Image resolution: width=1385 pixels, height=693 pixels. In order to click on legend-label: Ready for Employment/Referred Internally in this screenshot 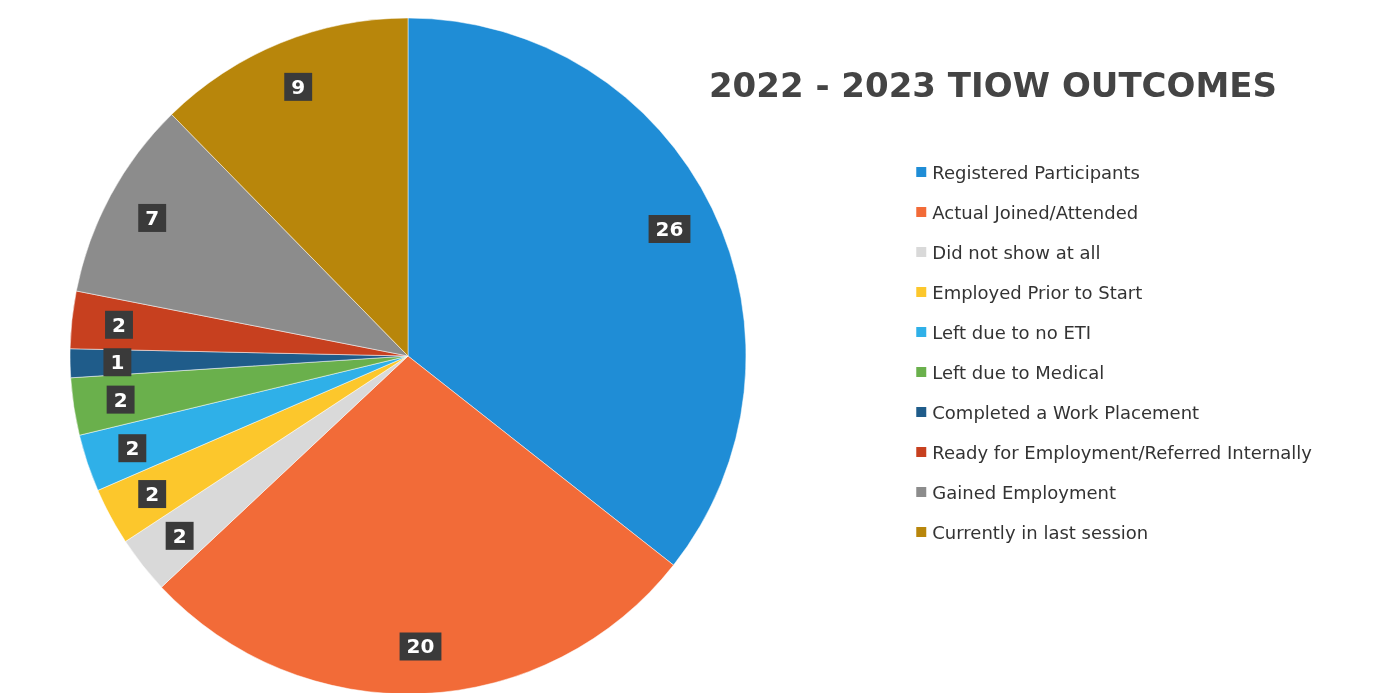, I will do `click(1122, 452)`.